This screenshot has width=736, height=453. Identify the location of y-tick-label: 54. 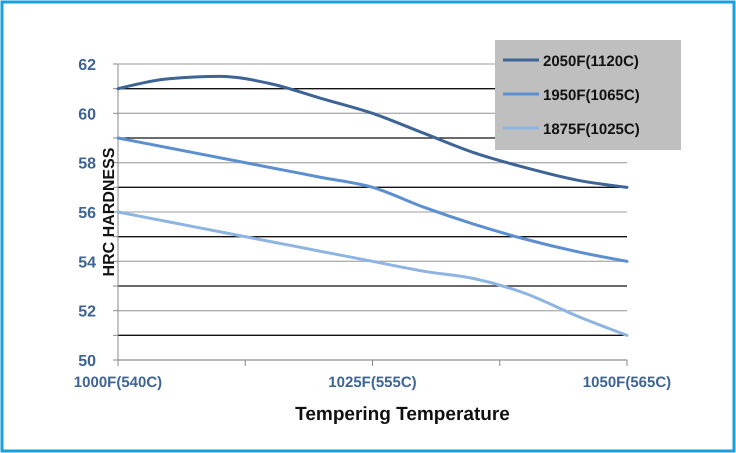
(87, 263).